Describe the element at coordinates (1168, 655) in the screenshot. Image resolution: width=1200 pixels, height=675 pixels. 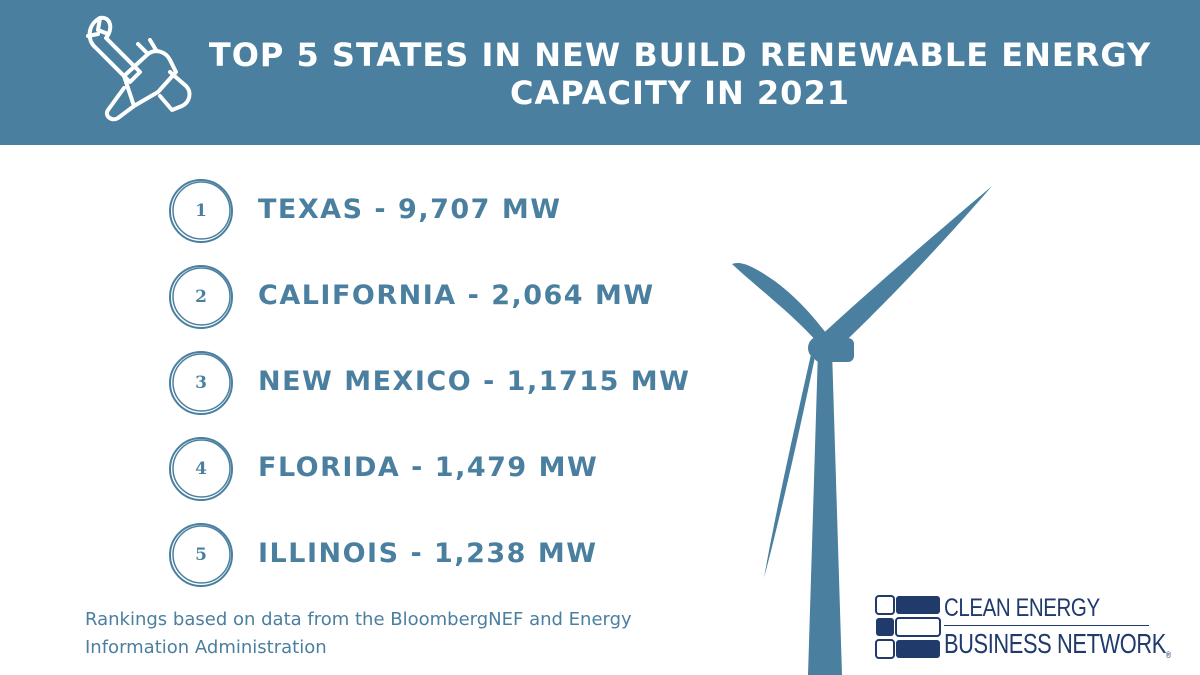
I see `registered-mark: ®` at that location.